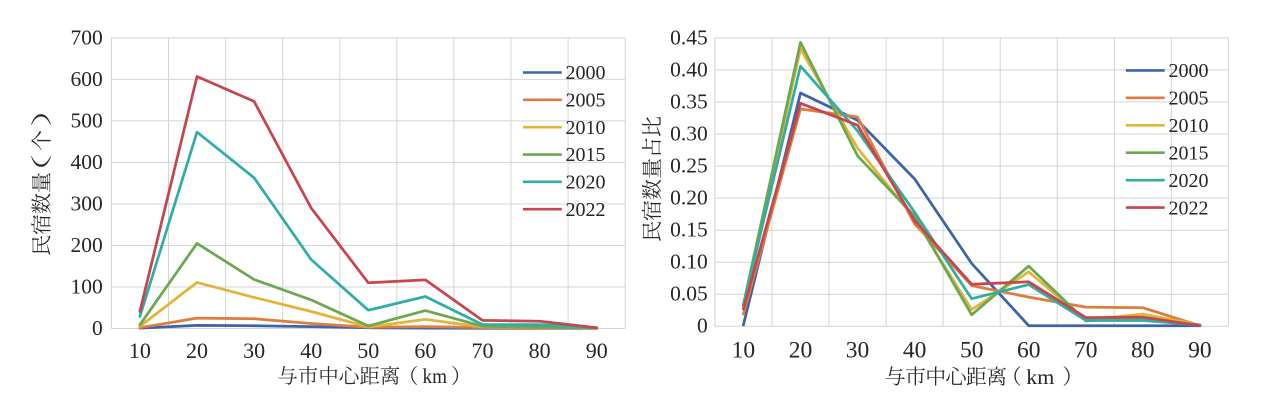 The width and height of the screenshot is (1268, 400). Describe the element at coordinates (689, 133) in the screenshot. I see `svg-text: 0.30` at that location.